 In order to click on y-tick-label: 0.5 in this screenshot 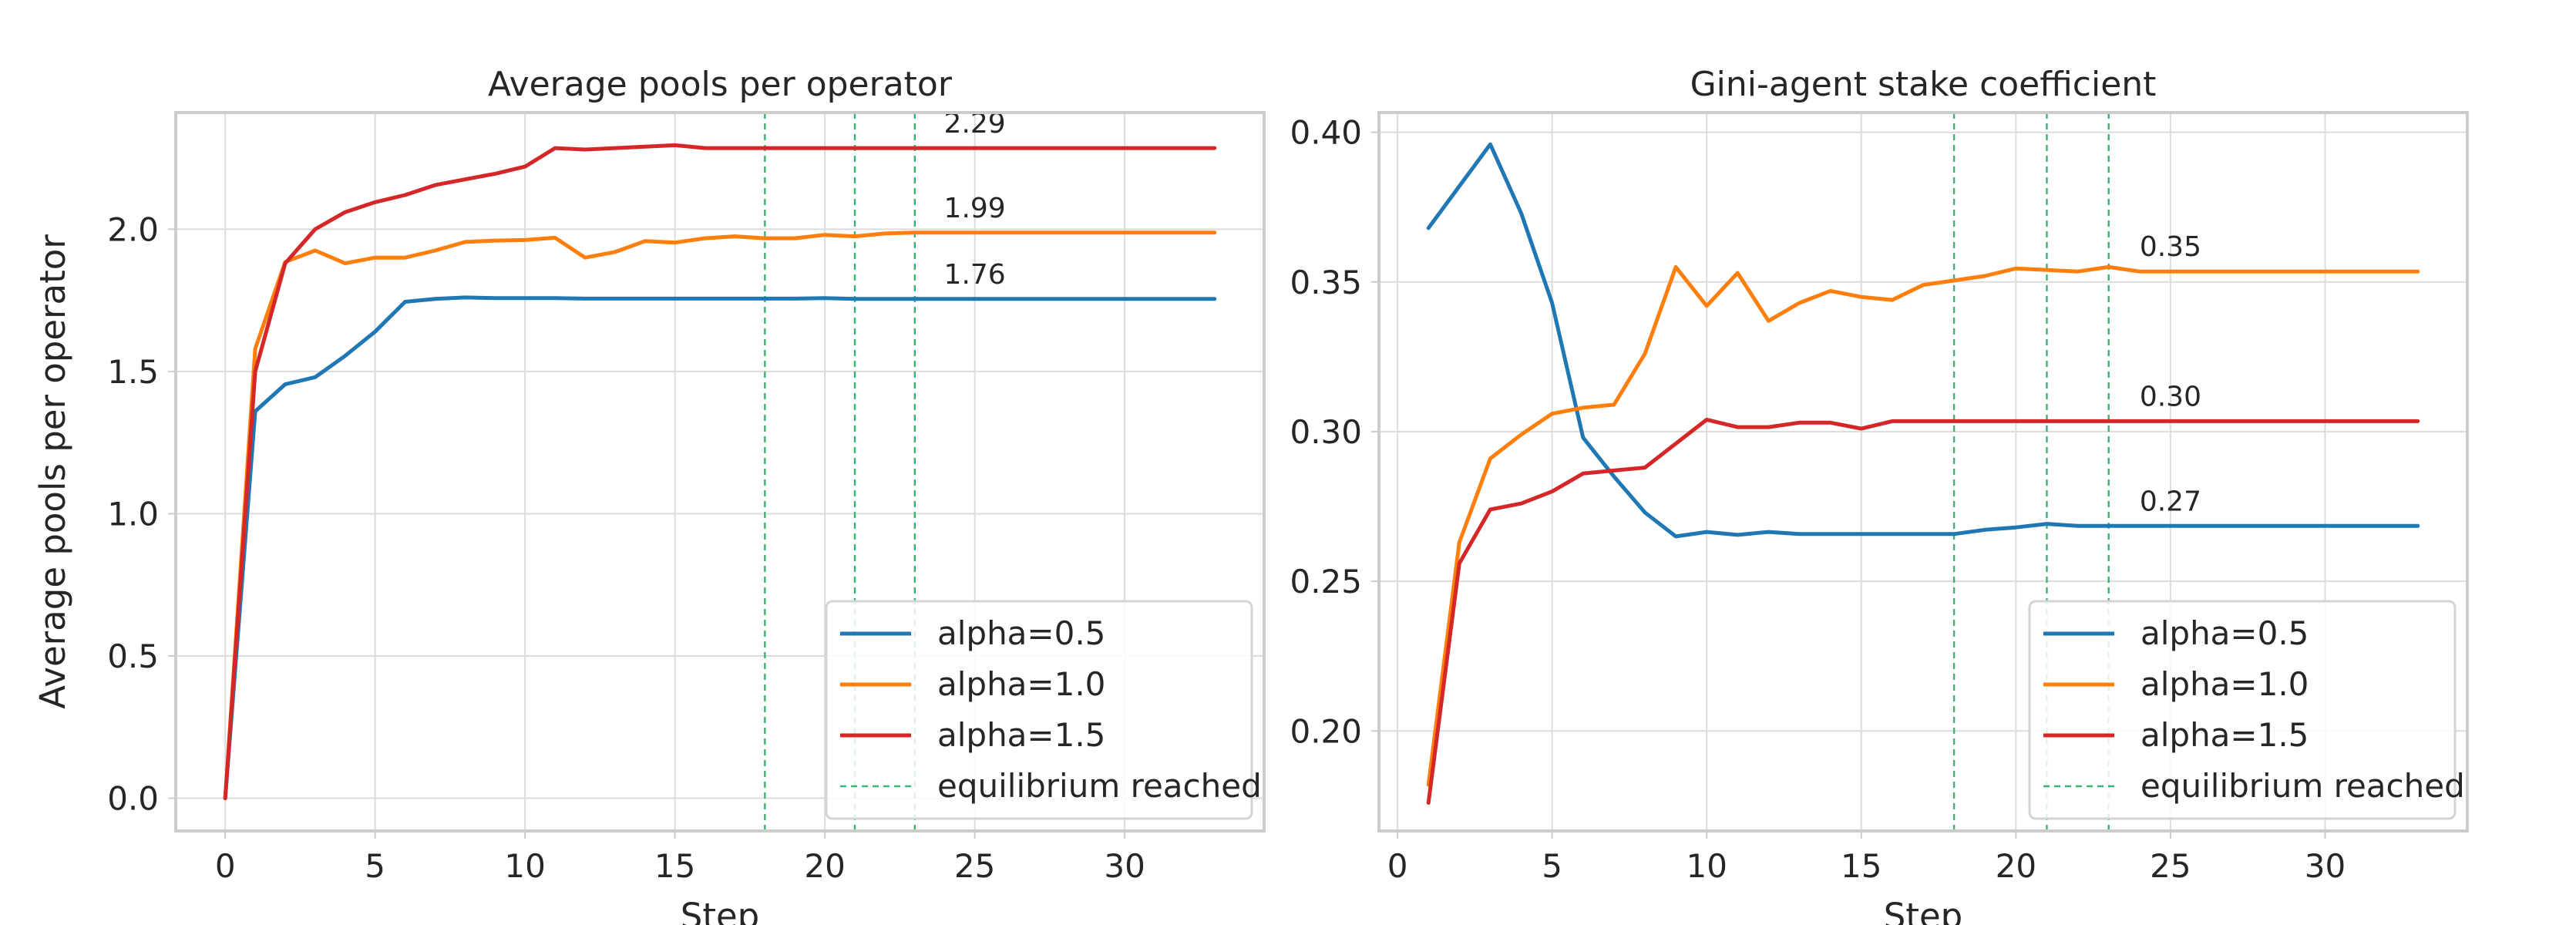, I will do `click(133, 656)`.